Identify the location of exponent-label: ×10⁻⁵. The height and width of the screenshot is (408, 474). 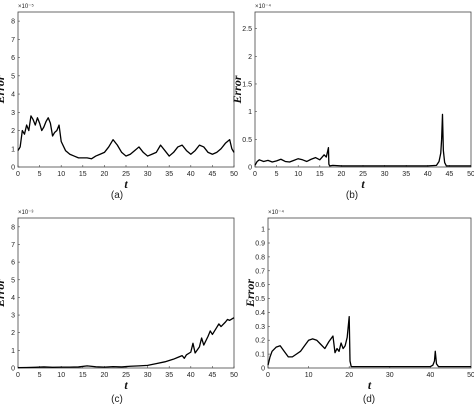
(26, 6).